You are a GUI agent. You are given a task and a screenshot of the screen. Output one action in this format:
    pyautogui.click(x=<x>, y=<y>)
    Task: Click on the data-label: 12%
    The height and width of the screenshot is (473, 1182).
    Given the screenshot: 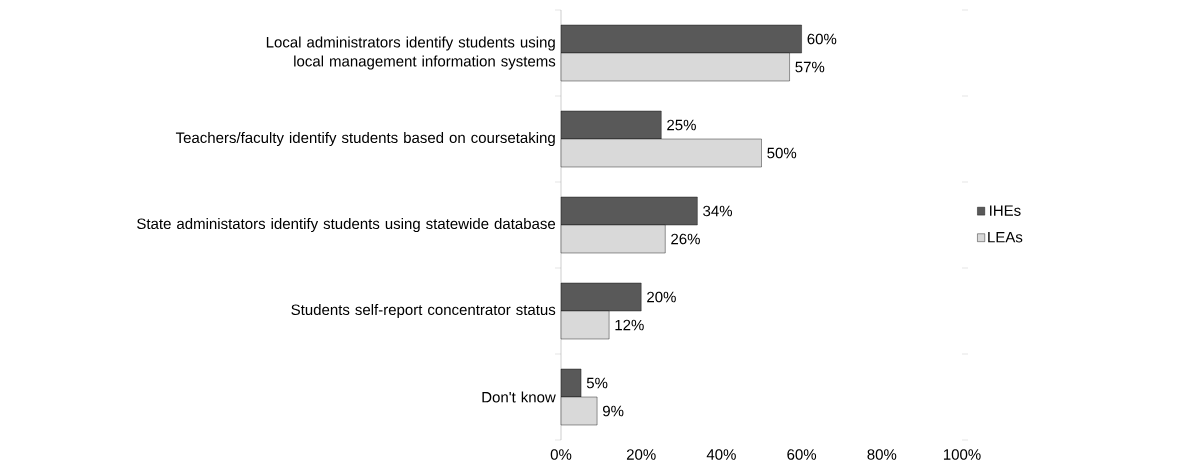 What is the action you would take?
    pyautogui.click(x=629, y=325)
    